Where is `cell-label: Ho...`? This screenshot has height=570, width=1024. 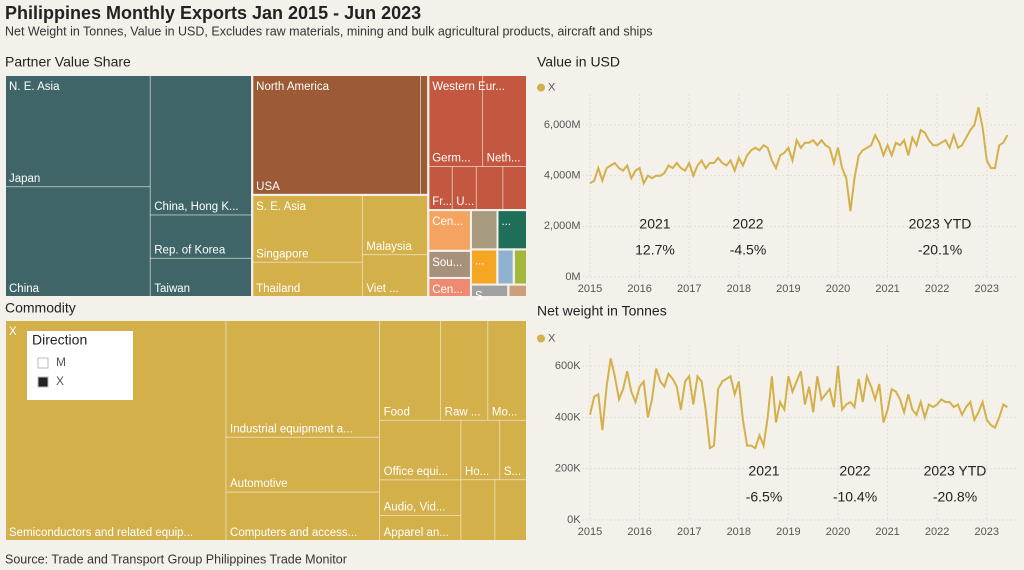
cell-label: Ho... is located at coordinates (477, 472).